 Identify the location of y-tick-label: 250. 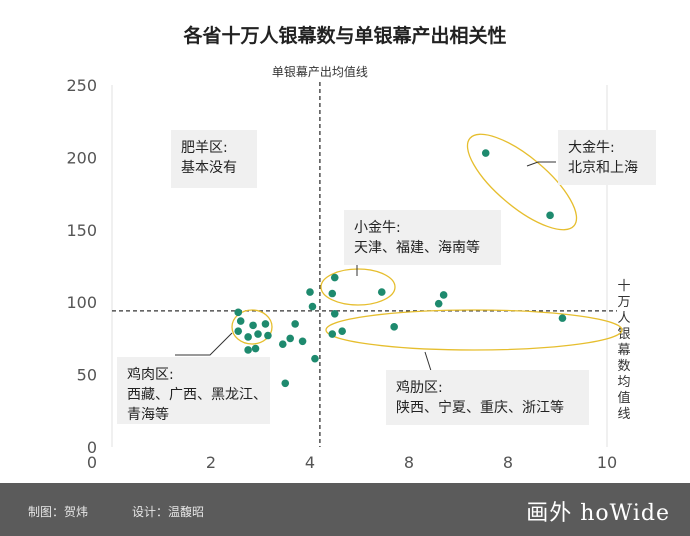
(81, 85).